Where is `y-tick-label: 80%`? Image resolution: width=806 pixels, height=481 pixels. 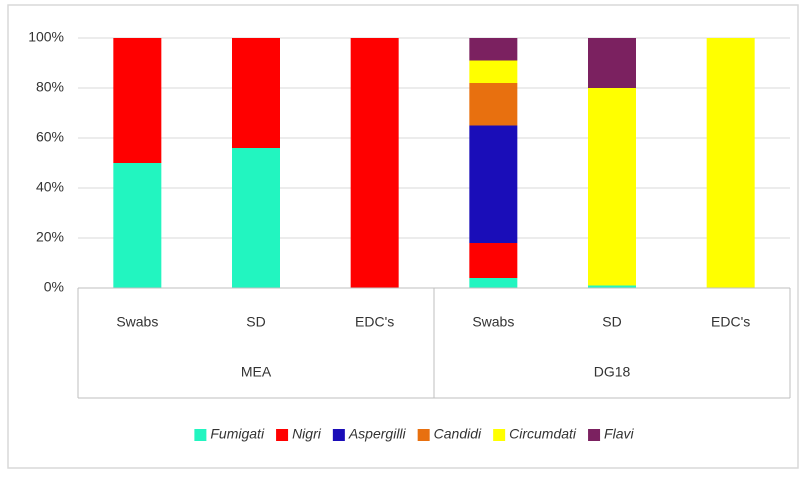
y-tick-label: 80% is located at coordinates (50, 87).